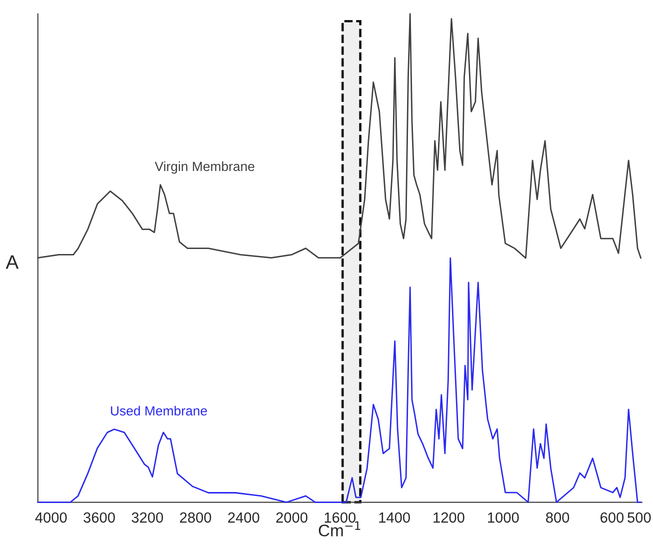 This screenshot has height=555, width=653. I want to click on series-label: Virgin Membrane, so click(204, 167).